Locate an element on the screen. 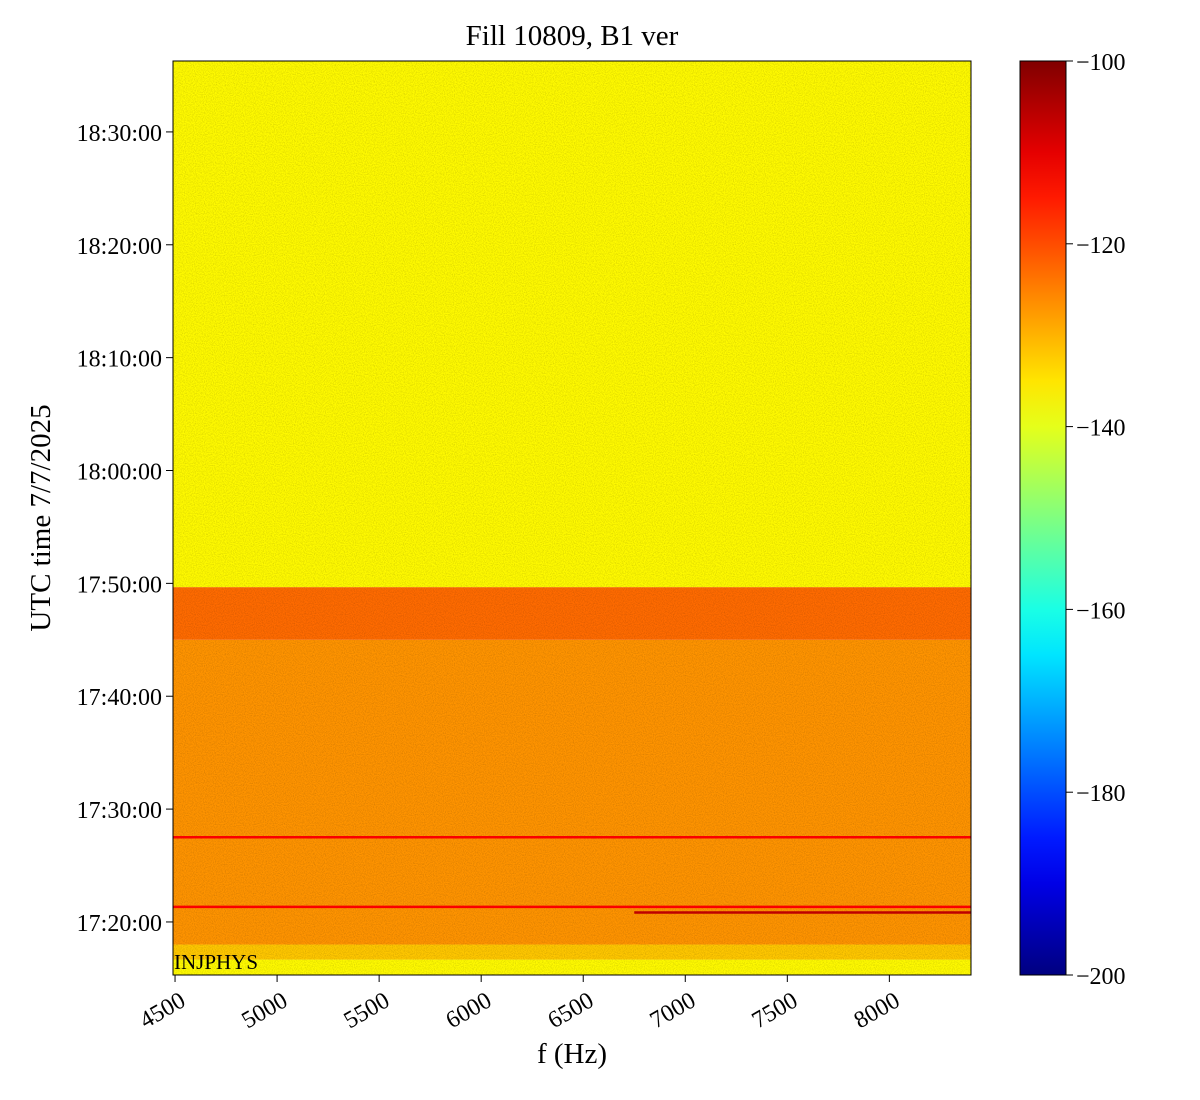 The width and height of the screenshot is (1200, 1100). y-tick-label: 17:40:00 is located at coordinates (119, 698).